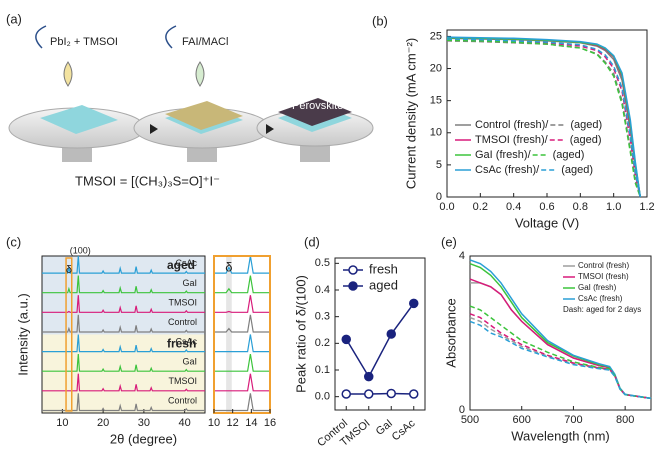 The height and width of the screenshot is (467, 662). What do you see at coordinates (189, 283) in the screenshot?
I see `pattern-label: GaI` at bounding box center [189, 283].